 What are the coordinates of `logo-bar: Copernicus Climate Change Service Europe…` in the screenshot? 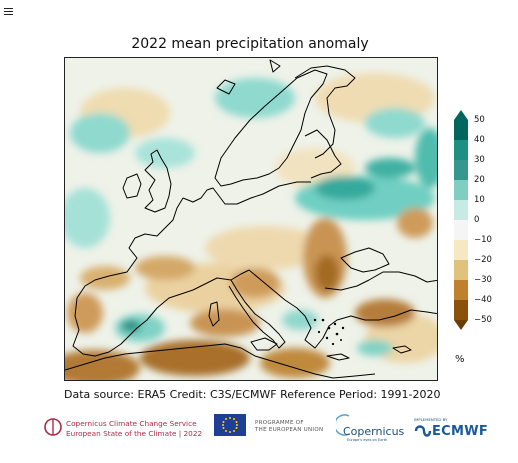 It's located at (259, 430).